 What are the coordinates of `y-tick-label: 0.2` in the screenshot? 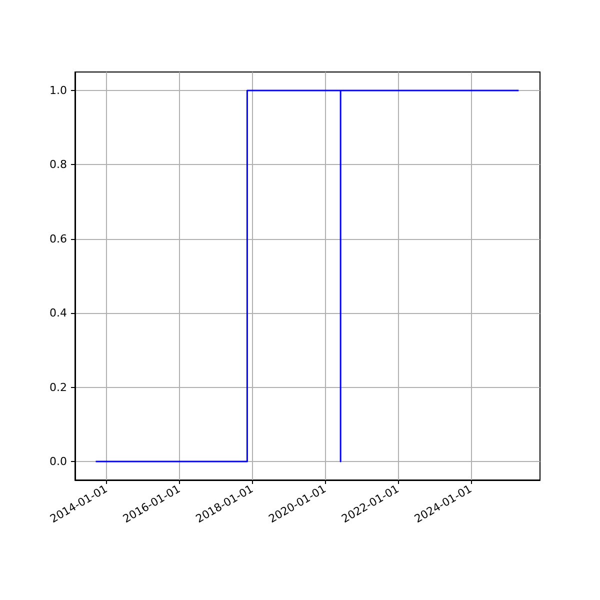 It's located at (58, 387).